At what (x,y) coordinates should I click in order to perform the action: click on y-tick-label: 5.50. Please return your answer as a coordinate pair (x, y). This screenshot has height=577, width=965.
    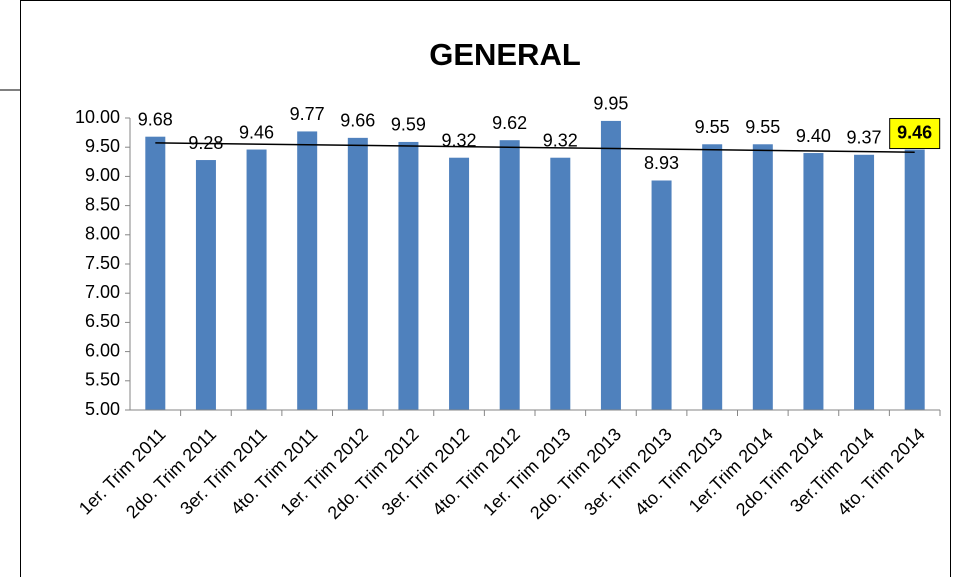
    Looking at the image, I should click on (102, 380).